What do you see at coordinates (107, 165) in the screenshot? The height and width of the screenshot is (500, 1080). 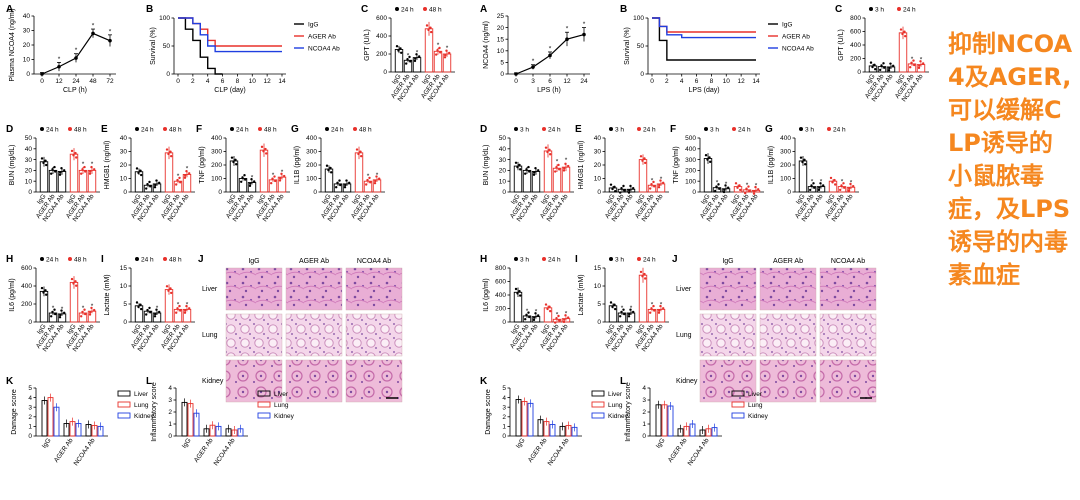 I see `y-axis-label: HMGB1 (ng/ml)` at bounding box center [107, 165].